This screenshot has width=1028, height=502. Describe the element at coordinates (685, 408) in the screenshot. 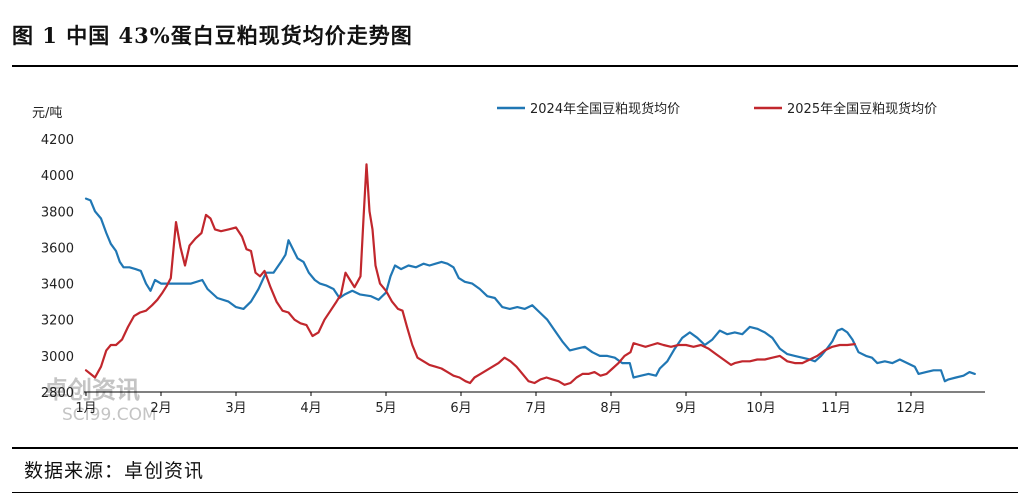

I see `x-tick-label: 9月` at that location.